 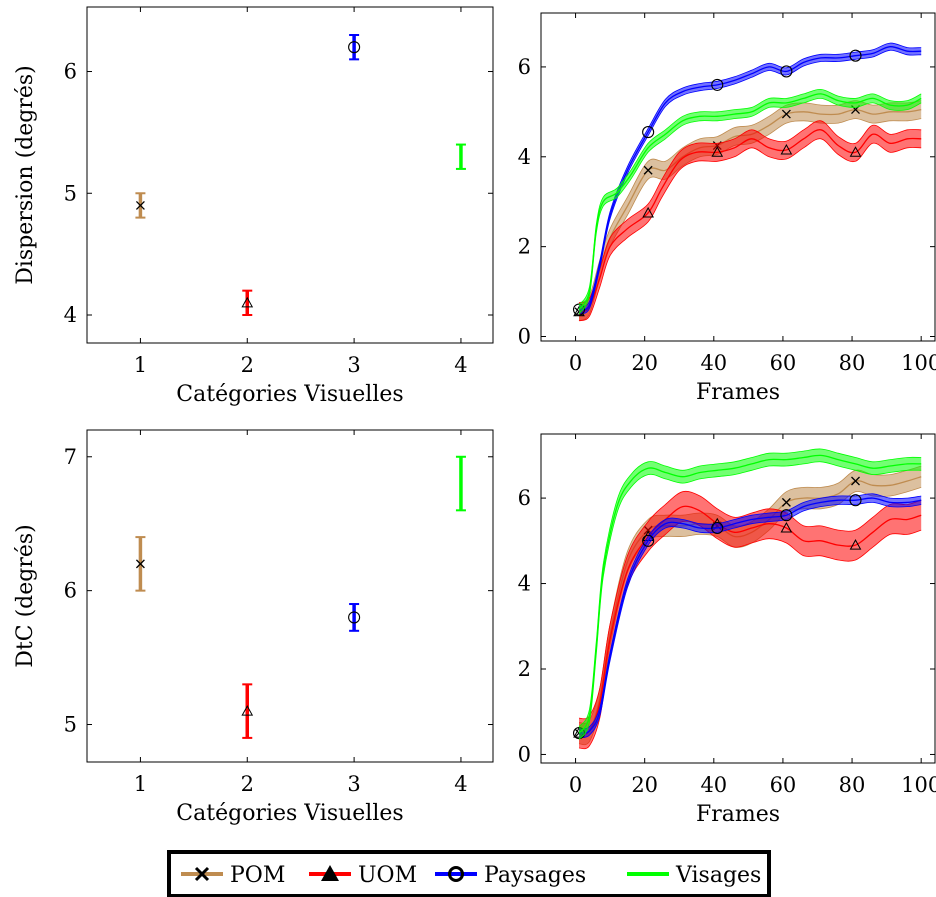 I want to click on legend-item-visages: Visages, so click(x=694, y=875).